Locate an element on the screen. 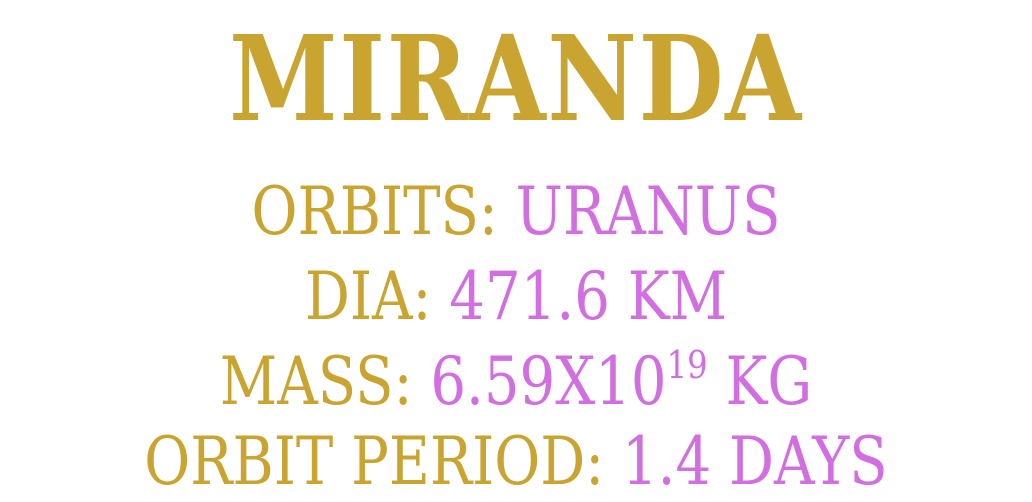 The image size is (1032, 502). mass-value-base: 6.59X10 is located at coordinates (548, 381).